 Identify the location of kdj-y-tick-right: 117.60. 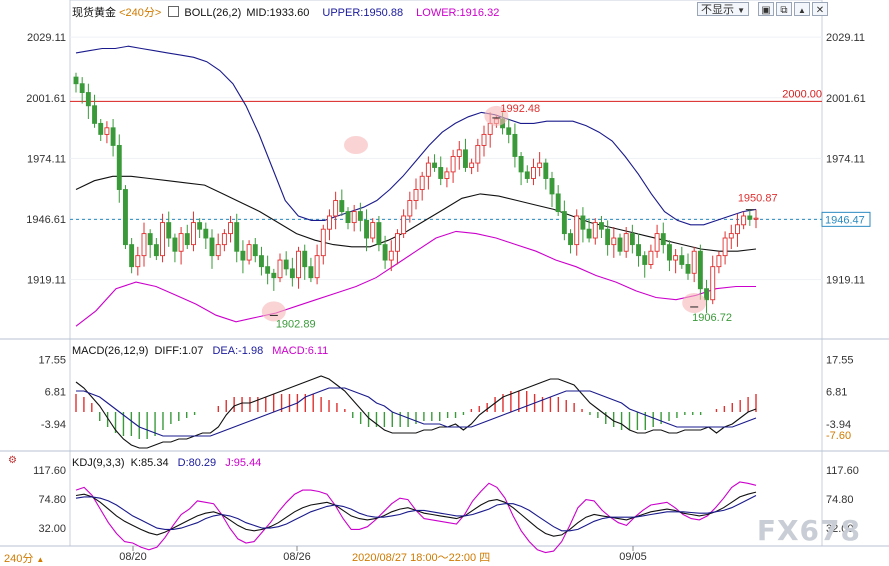
(842, 471).